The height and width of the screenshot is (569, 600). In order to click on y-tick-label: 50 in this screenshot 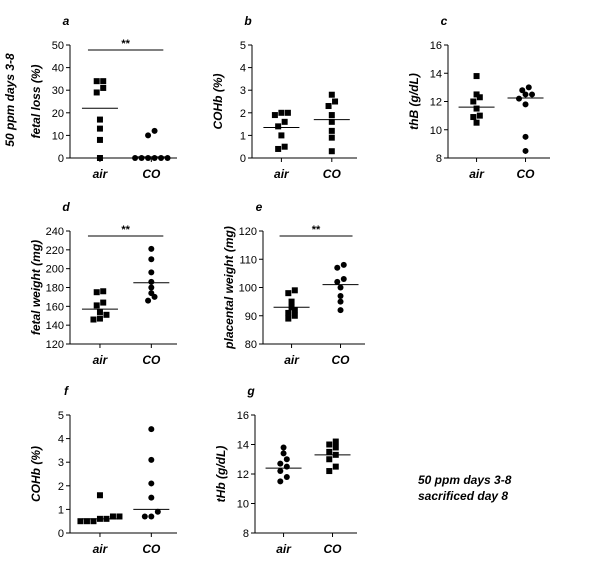, I will do `click(58, 46)`.